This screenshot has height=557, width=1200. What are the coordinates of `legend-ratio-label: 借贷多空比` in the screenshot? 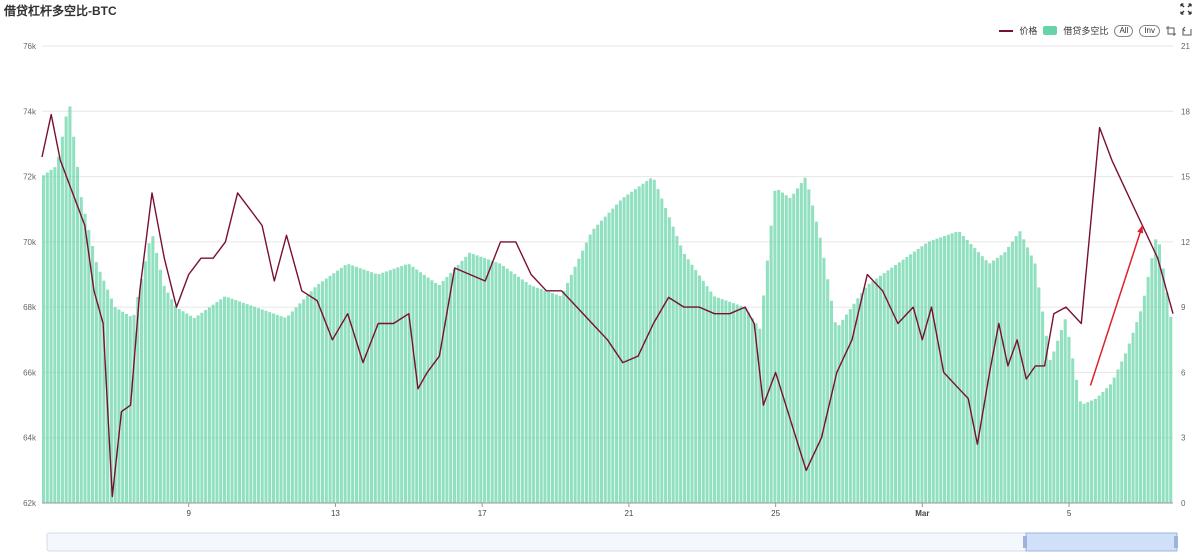 It's located at (1086, 31).